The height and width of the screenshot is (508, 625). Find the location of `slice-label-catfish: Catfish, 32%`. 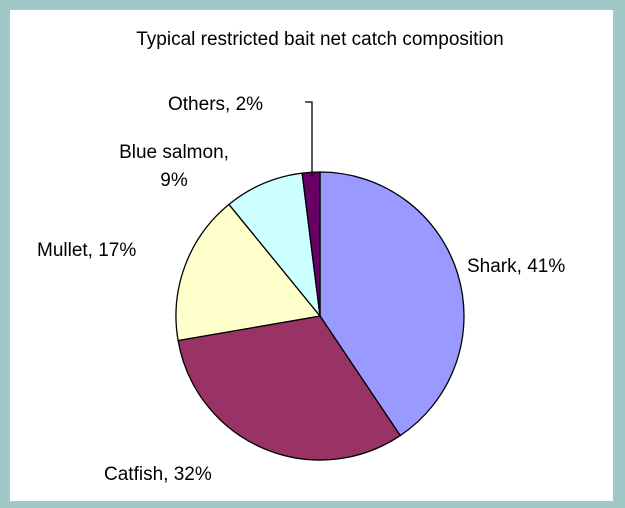

slice-label-catfish: Catfish, 32% is located at coordinates (158, 474).